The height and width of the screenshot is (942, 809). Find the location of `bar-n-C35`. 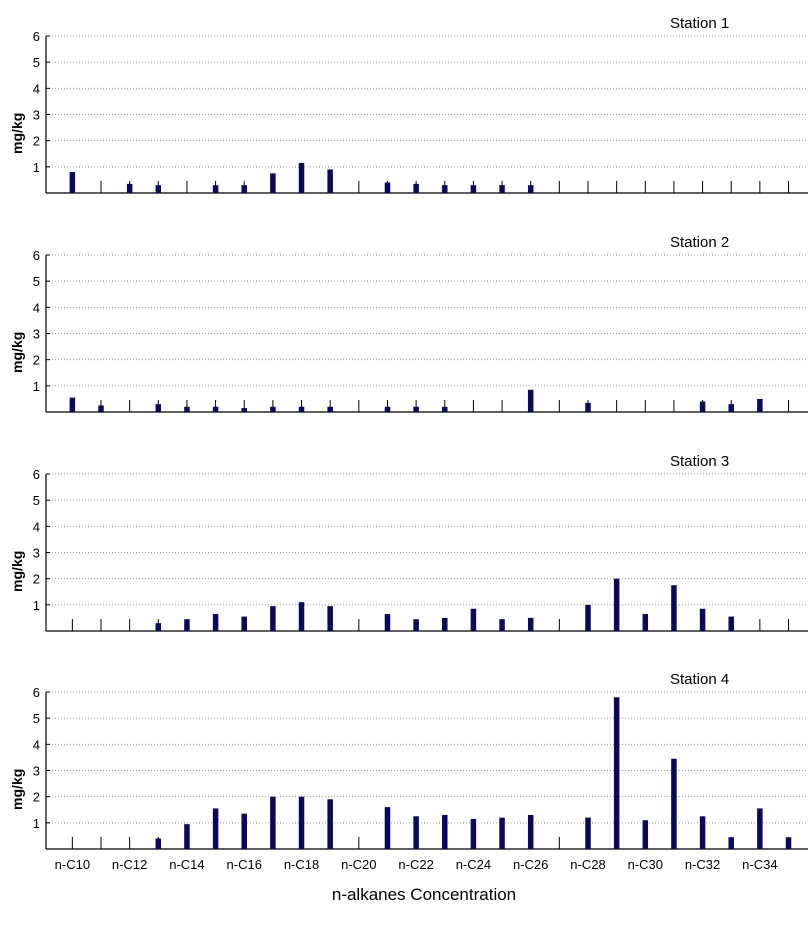

bar-n-C35 is located at coordinates (788, 843).